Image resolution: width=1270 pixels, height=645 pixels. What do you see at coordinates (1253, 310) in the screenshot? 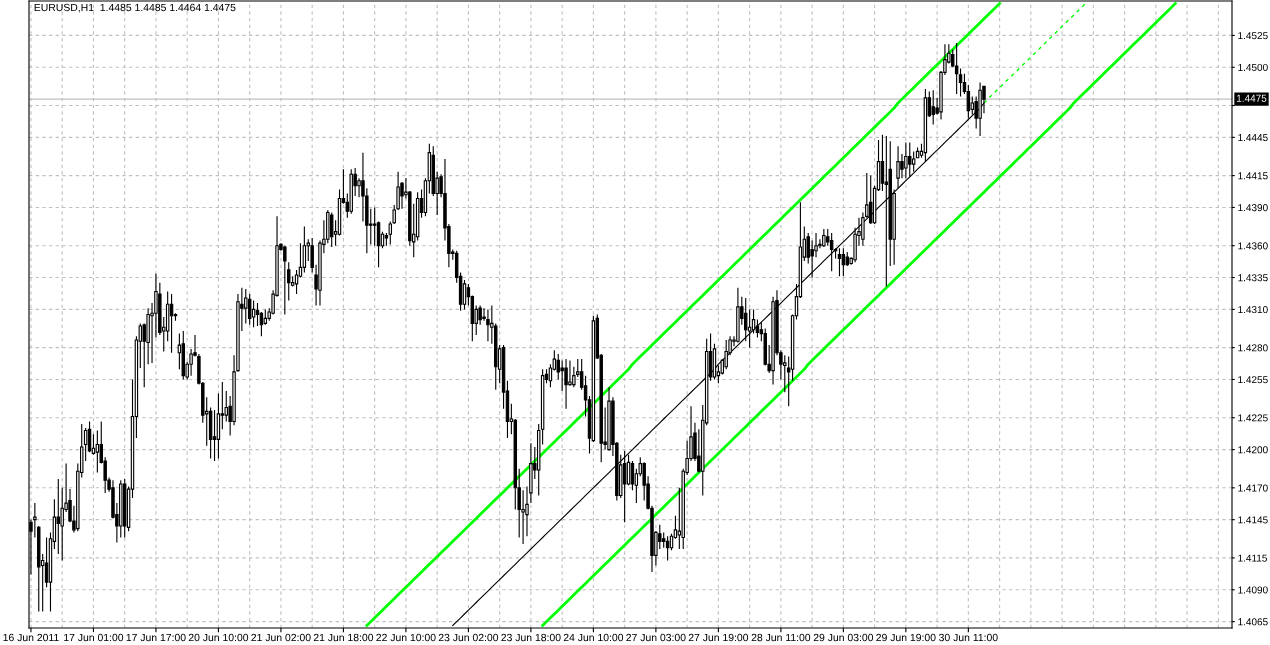
I see `y-tick-label: 1.4310` at bounding box center [1253, 310].